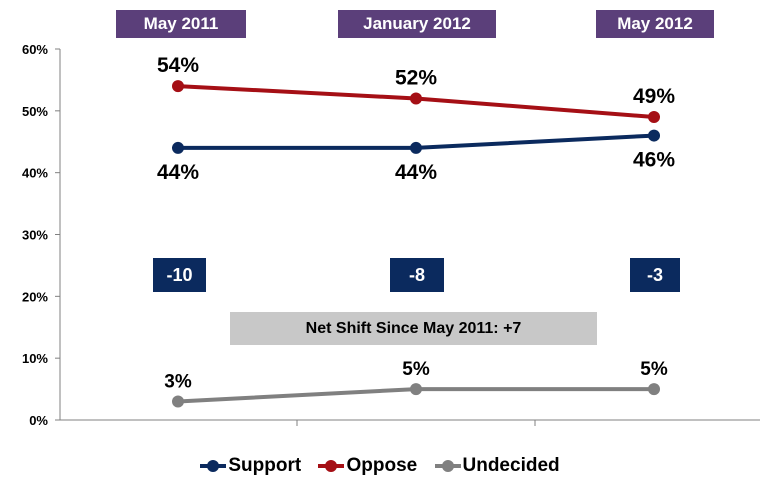 The width and height of the screenshot is (760, 483). Describe the element at coordinates (417, 275) in the screenshot. I see `net-box-january-2012: -8` at that location.